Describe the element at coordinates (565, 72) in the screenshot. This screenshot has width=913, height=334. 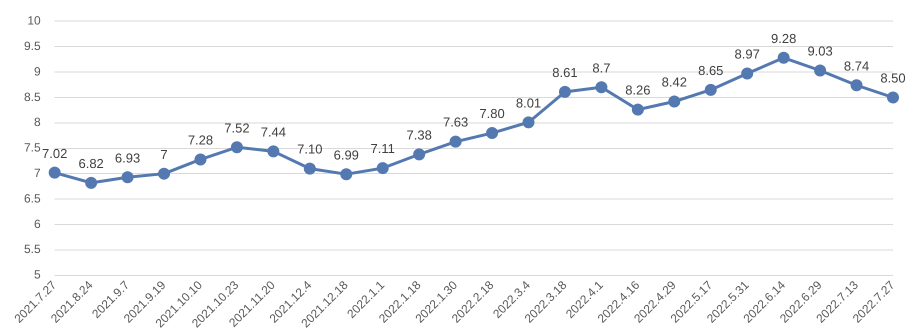
I see `data-label: 8.61` at that location.